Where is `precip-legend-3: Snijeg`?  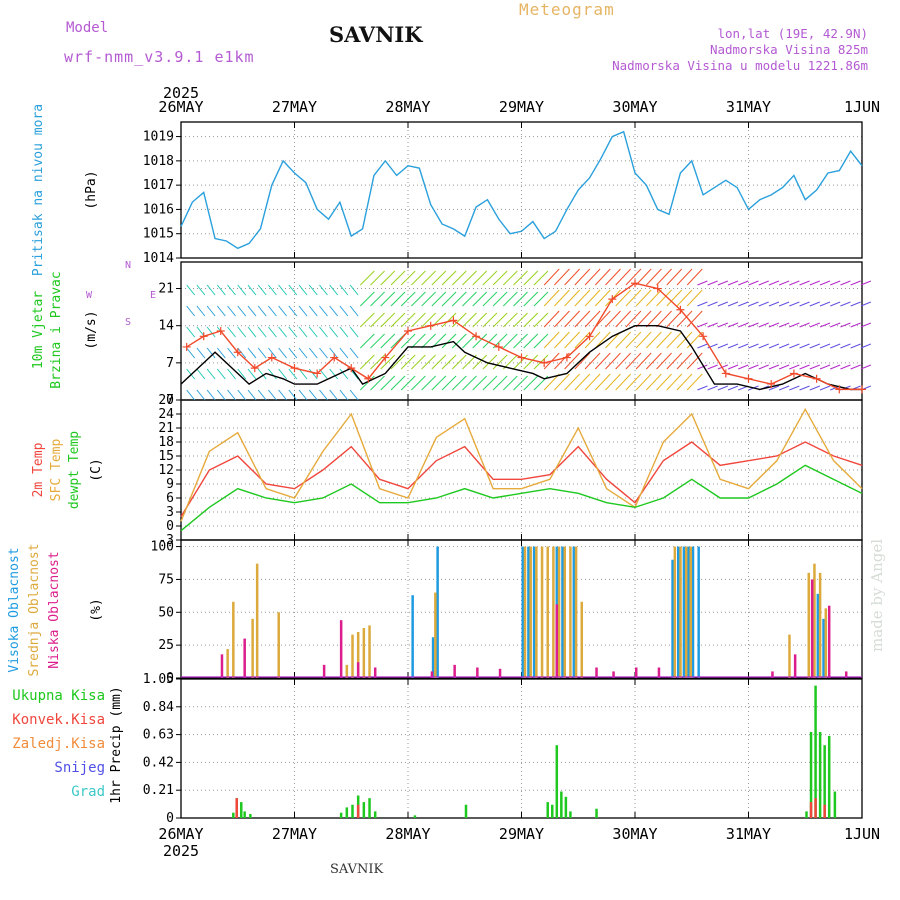
precip-legend-3: Snijeg is located at coordinates (79, 768).